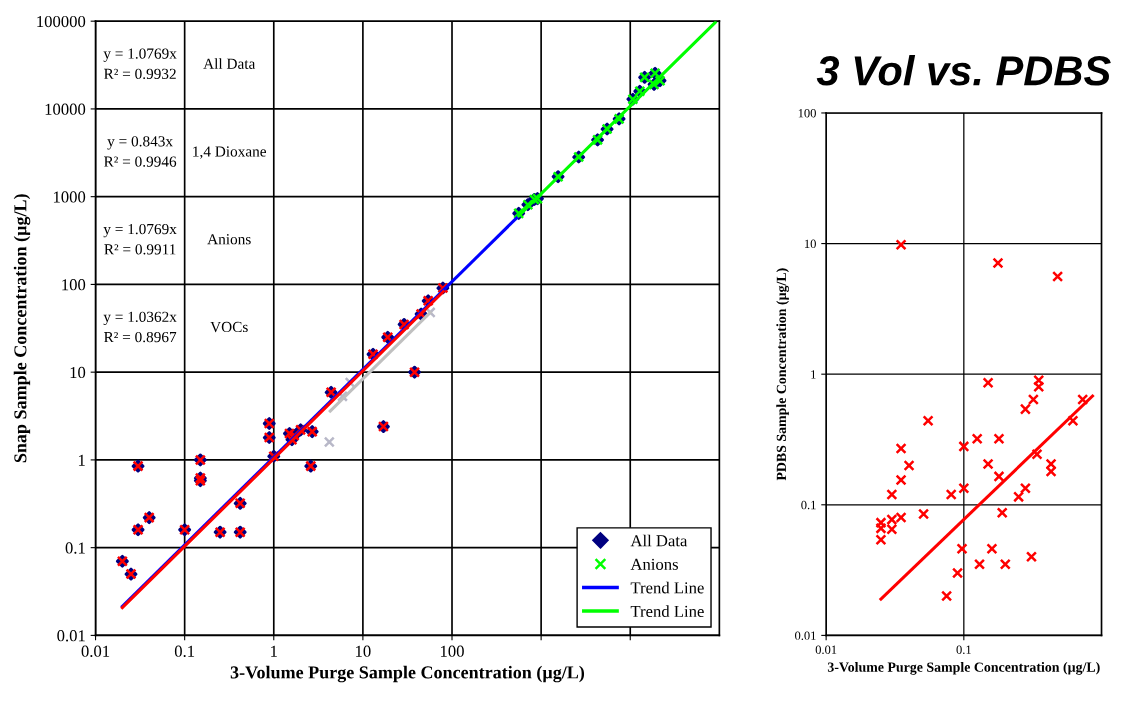 This screenshot has height=706, width=1124. What do you see at coordinates (229, 327) in the screenshot?
I see `annotation: VOCs` at bounding box center [229, 327].